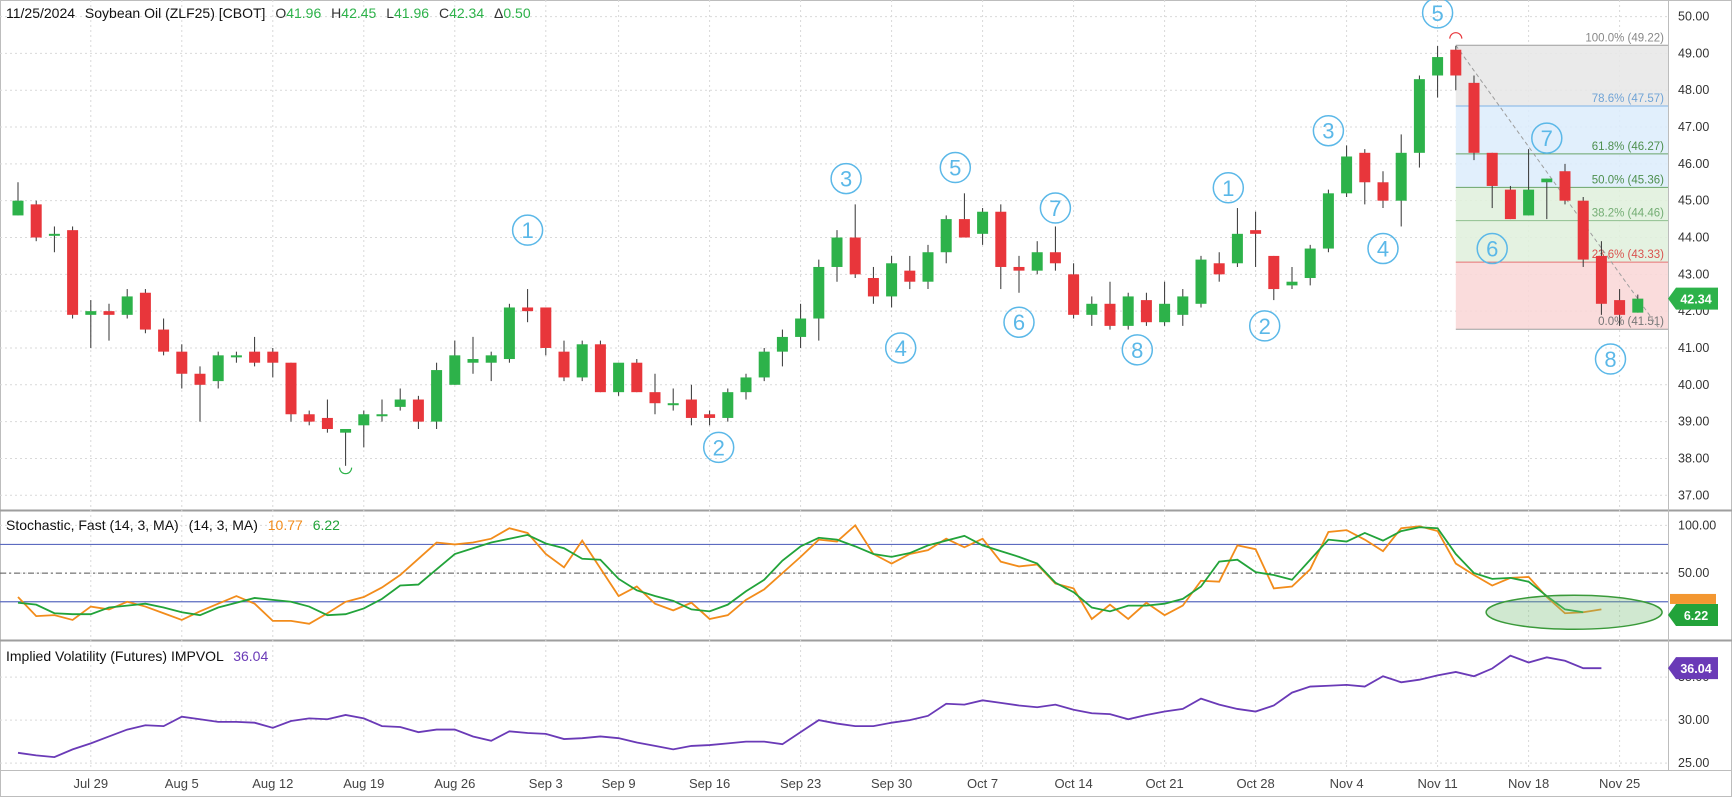 Image resolution: width=1732 pixels, height=802 pixels. Describe the element at coordinates (1696, 616) in the screenshot. I see `stochastic-last-label: 6.22` at that location.